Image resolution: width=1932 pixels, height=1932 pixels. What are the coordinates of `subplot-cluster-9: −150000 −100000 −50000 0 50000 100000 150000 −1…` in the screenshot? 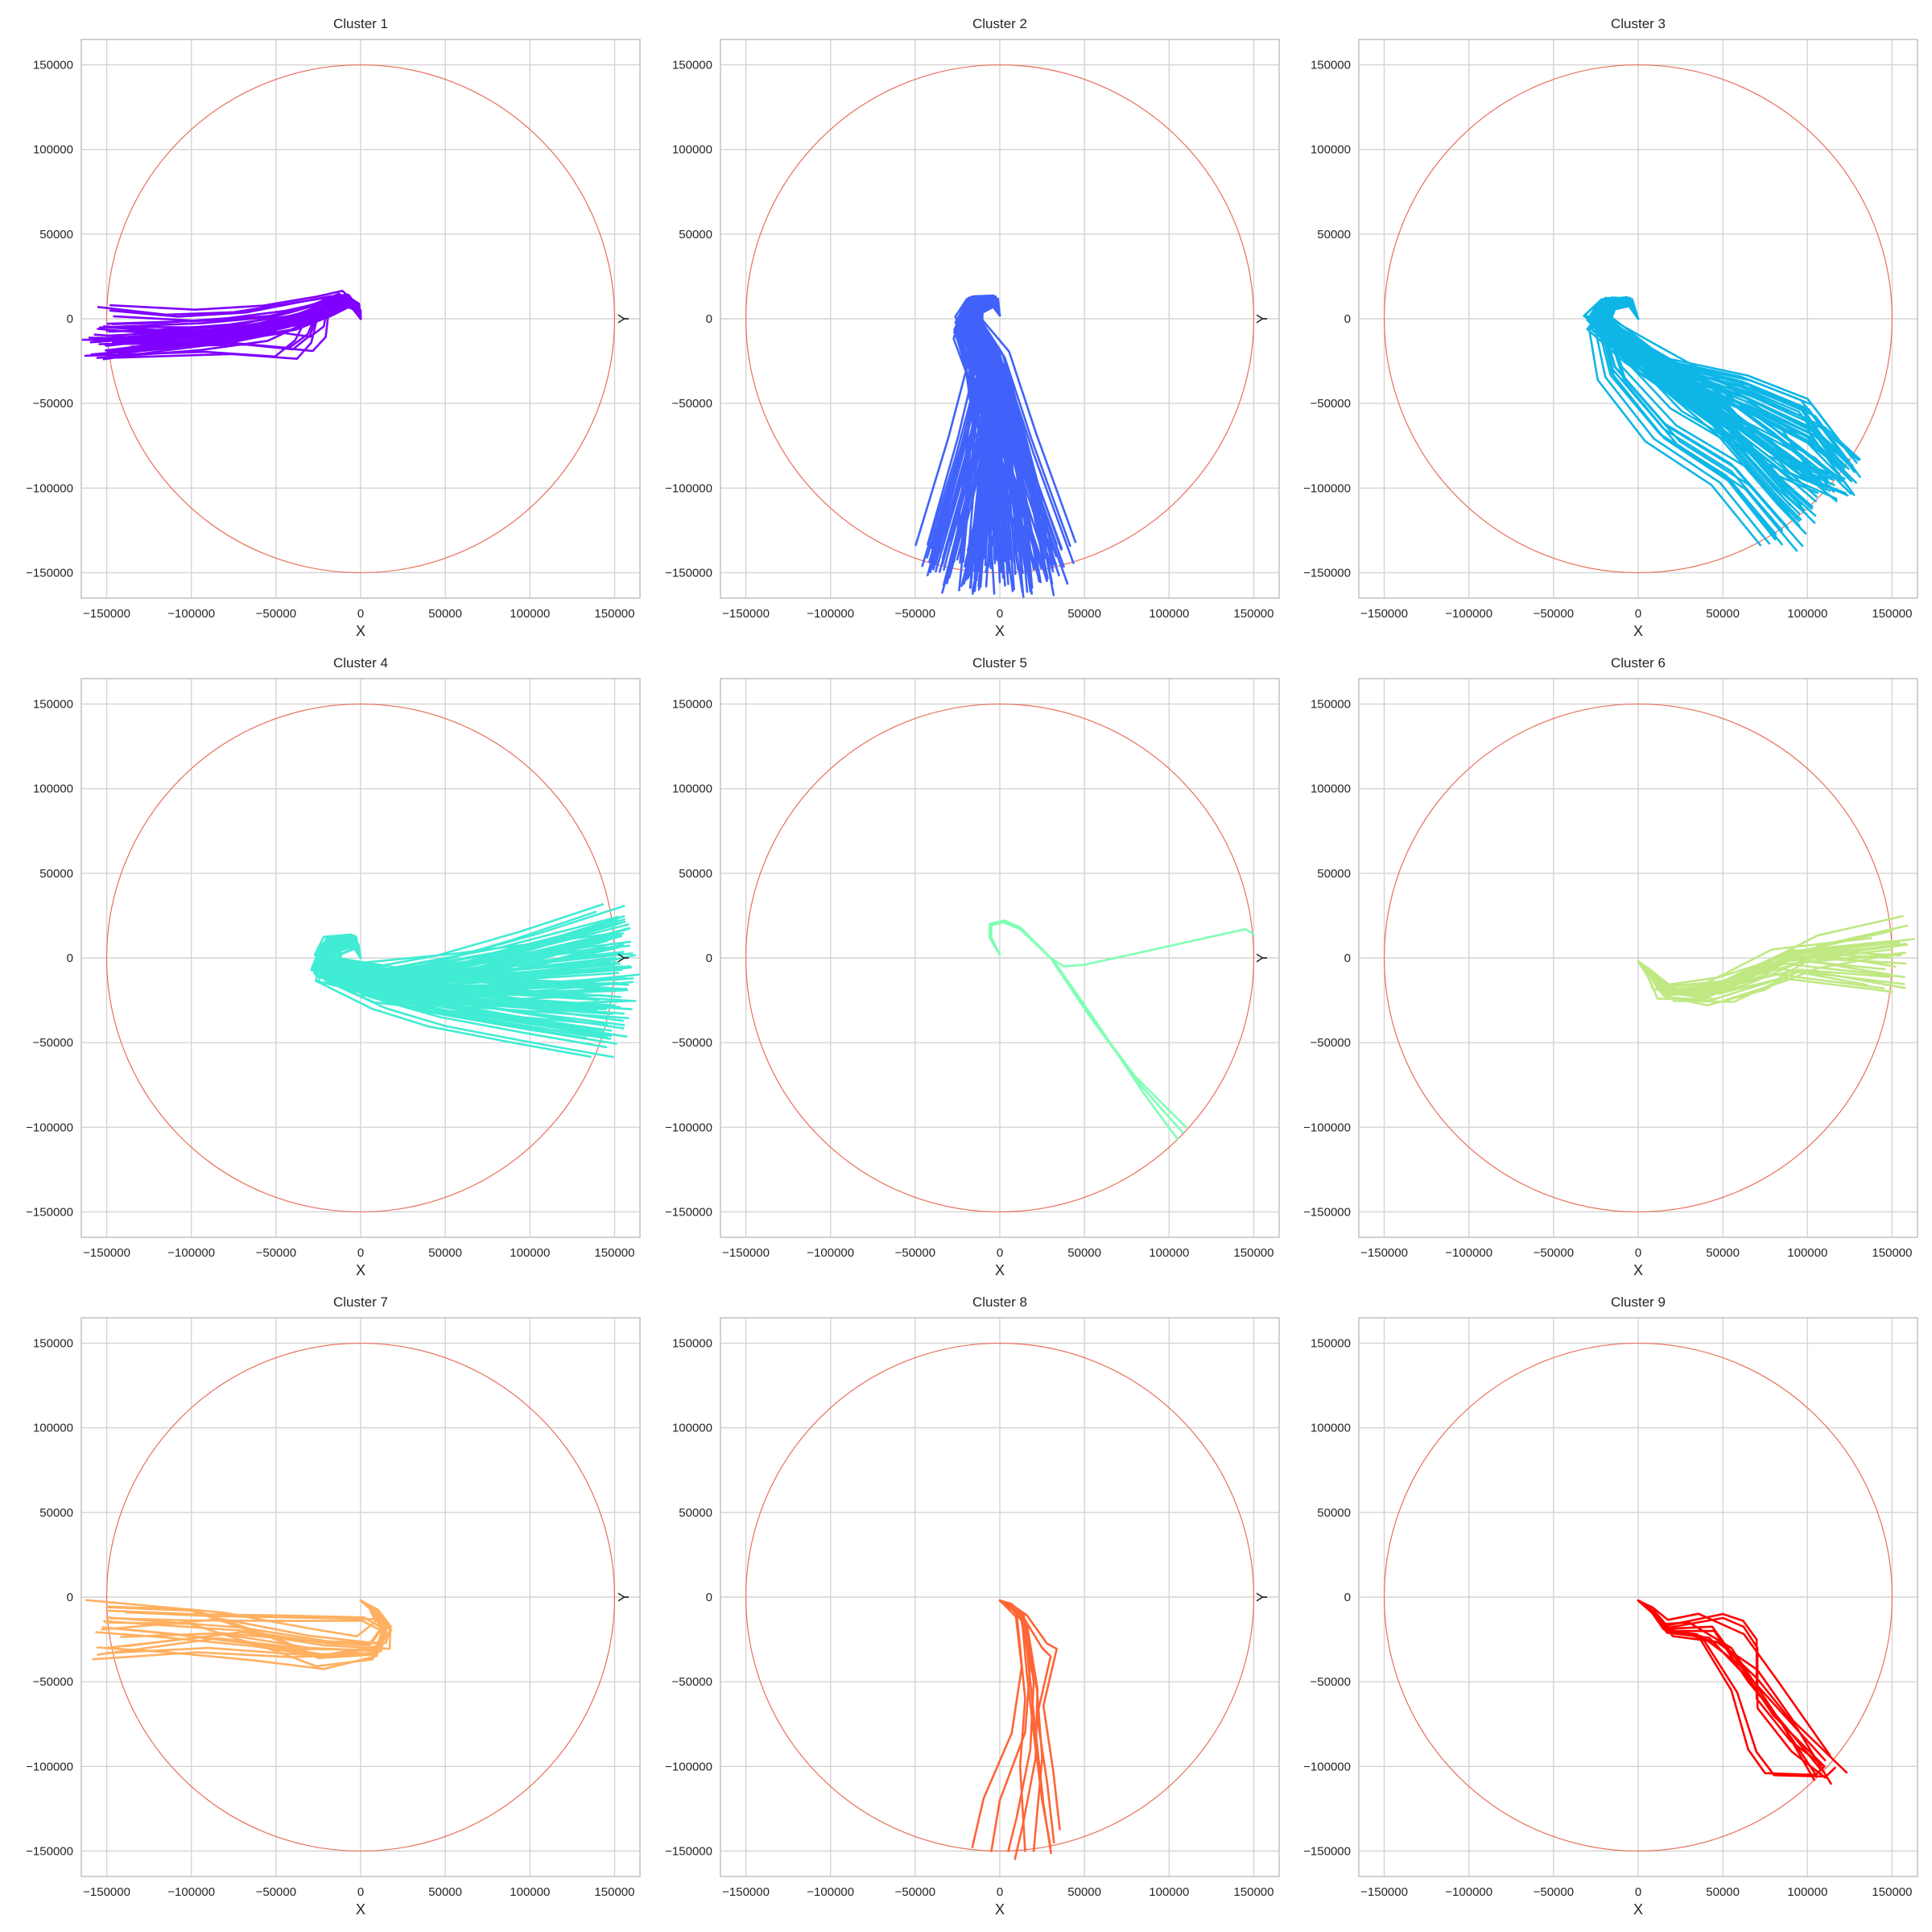 It's located at (1586, 1606).